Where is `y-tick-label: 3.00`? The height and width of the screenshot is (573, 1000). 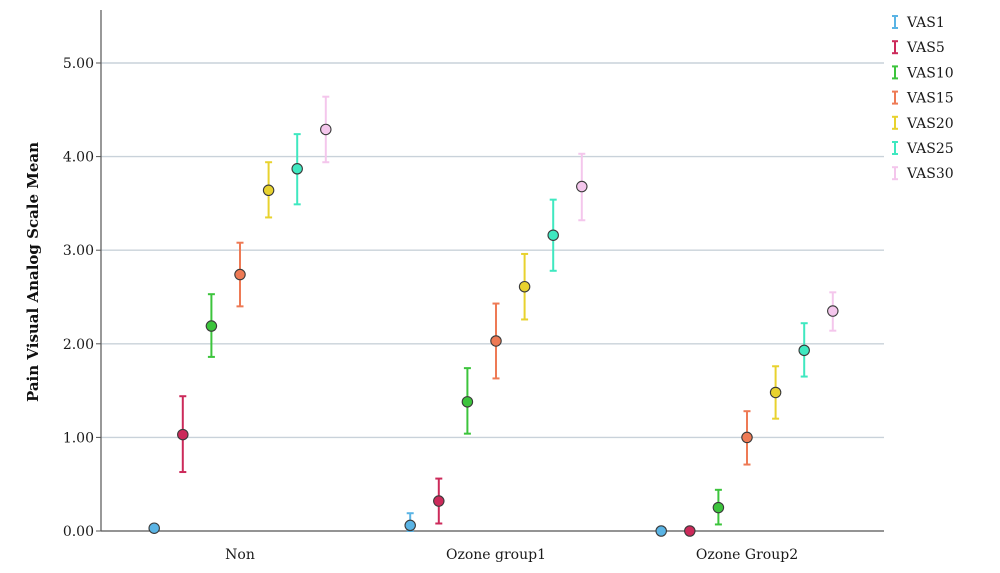 y-tick-label: 3.00 is located at coordinates (78, 251).